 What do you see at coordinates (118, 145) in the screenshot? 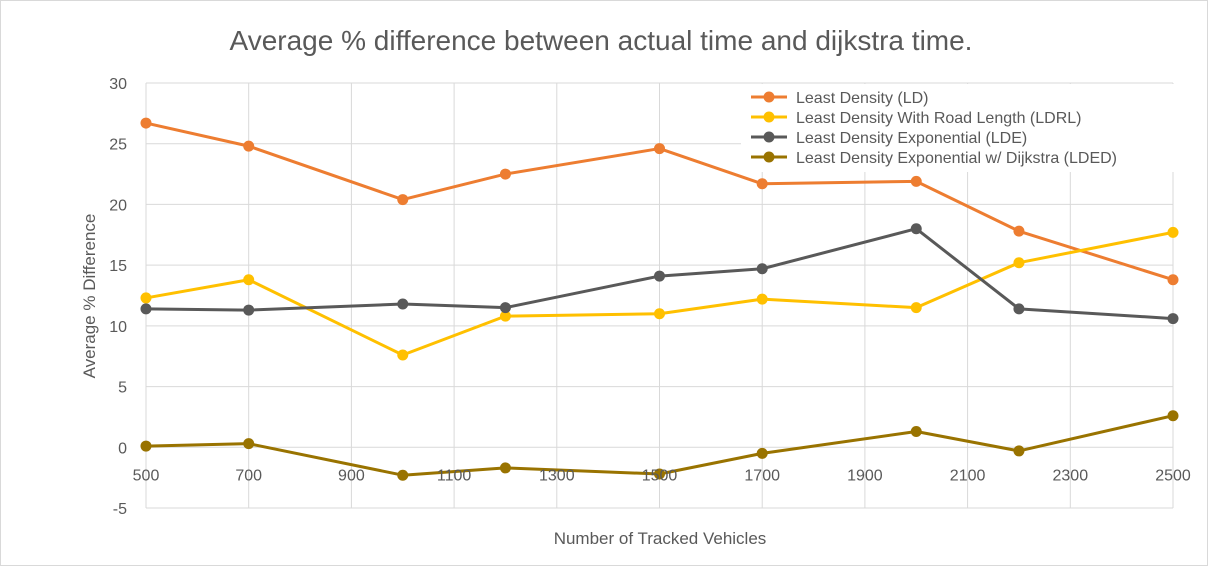
I see `y-tick-label: 25` at bounding box center [118, 145].